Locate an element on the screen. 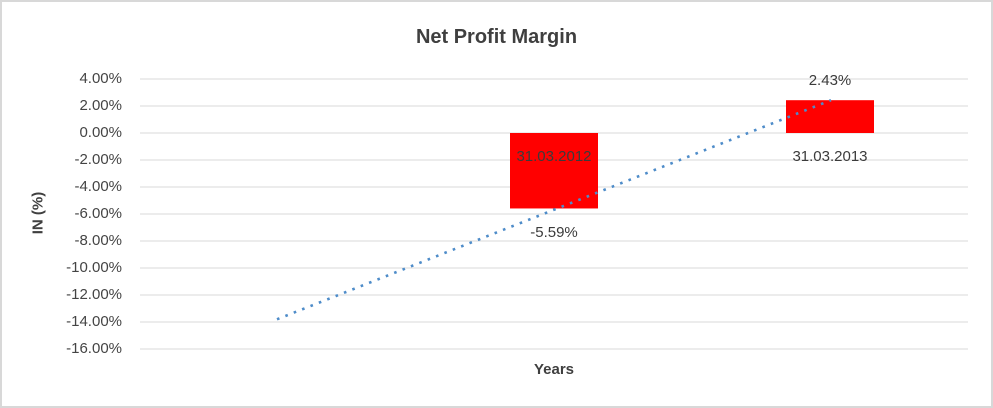  y-tick-label: -4.00% is located at coordinates (98, 186).